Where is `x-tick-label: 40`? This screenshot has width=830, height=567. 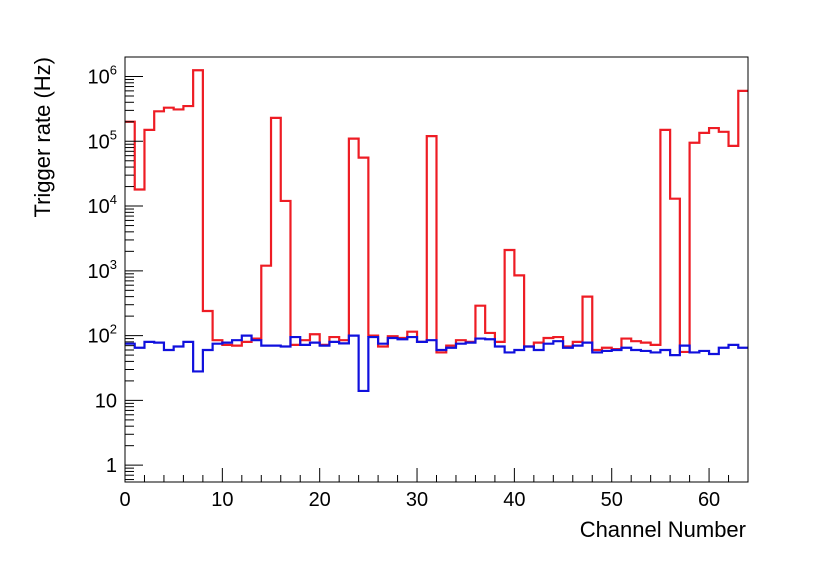
x-tick-label: 40 is located at coordinates (514, 500).